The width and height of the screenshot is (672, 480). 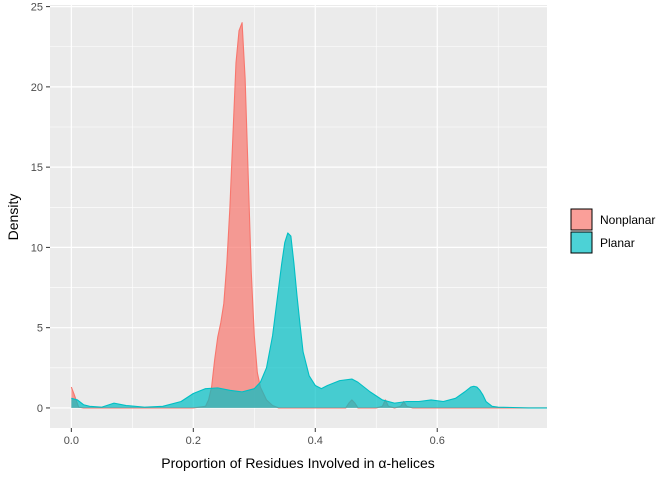 I want to click on y-tick-label: 0, so click(x=40, y=409).